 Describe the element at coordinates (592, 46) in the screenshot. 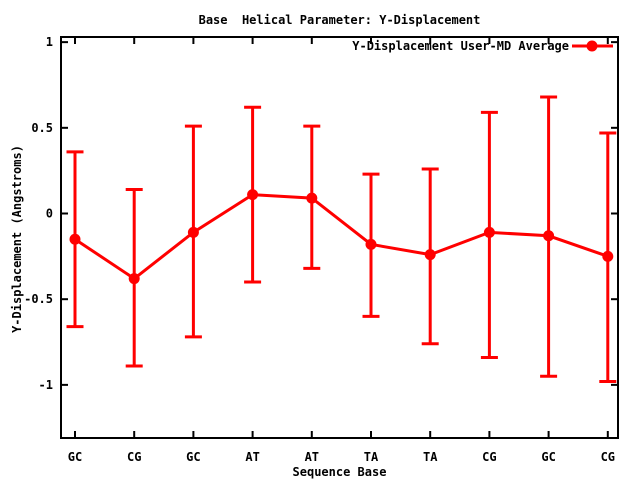

I see `legend-marker-icon` at that location.